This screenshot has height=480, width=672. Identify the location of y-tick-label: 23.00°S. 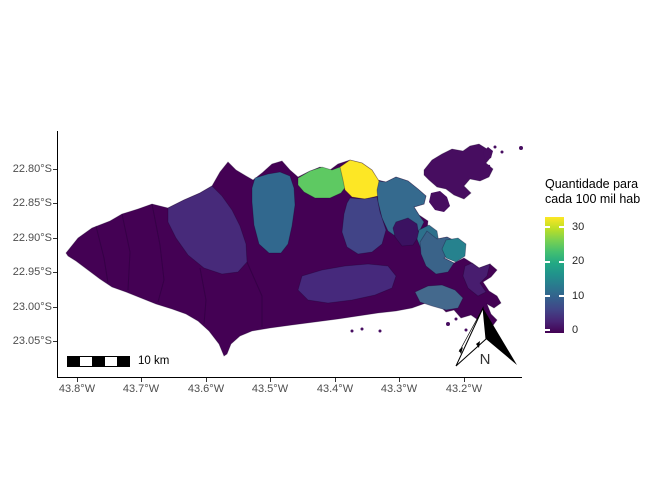
(32, 307).